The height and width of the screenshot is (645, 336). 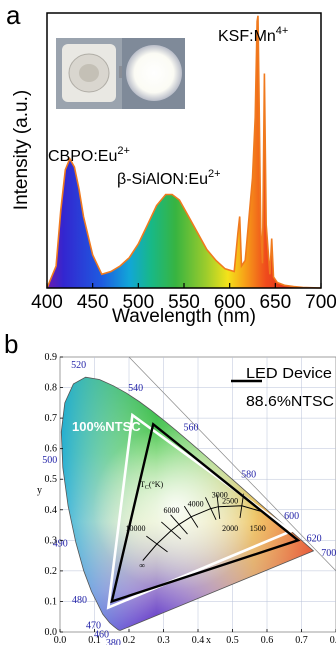 What do you see at coordinates (258, 528) in the screenshot?
I see `cct-label: 1500` at bounding box center [258, 528].